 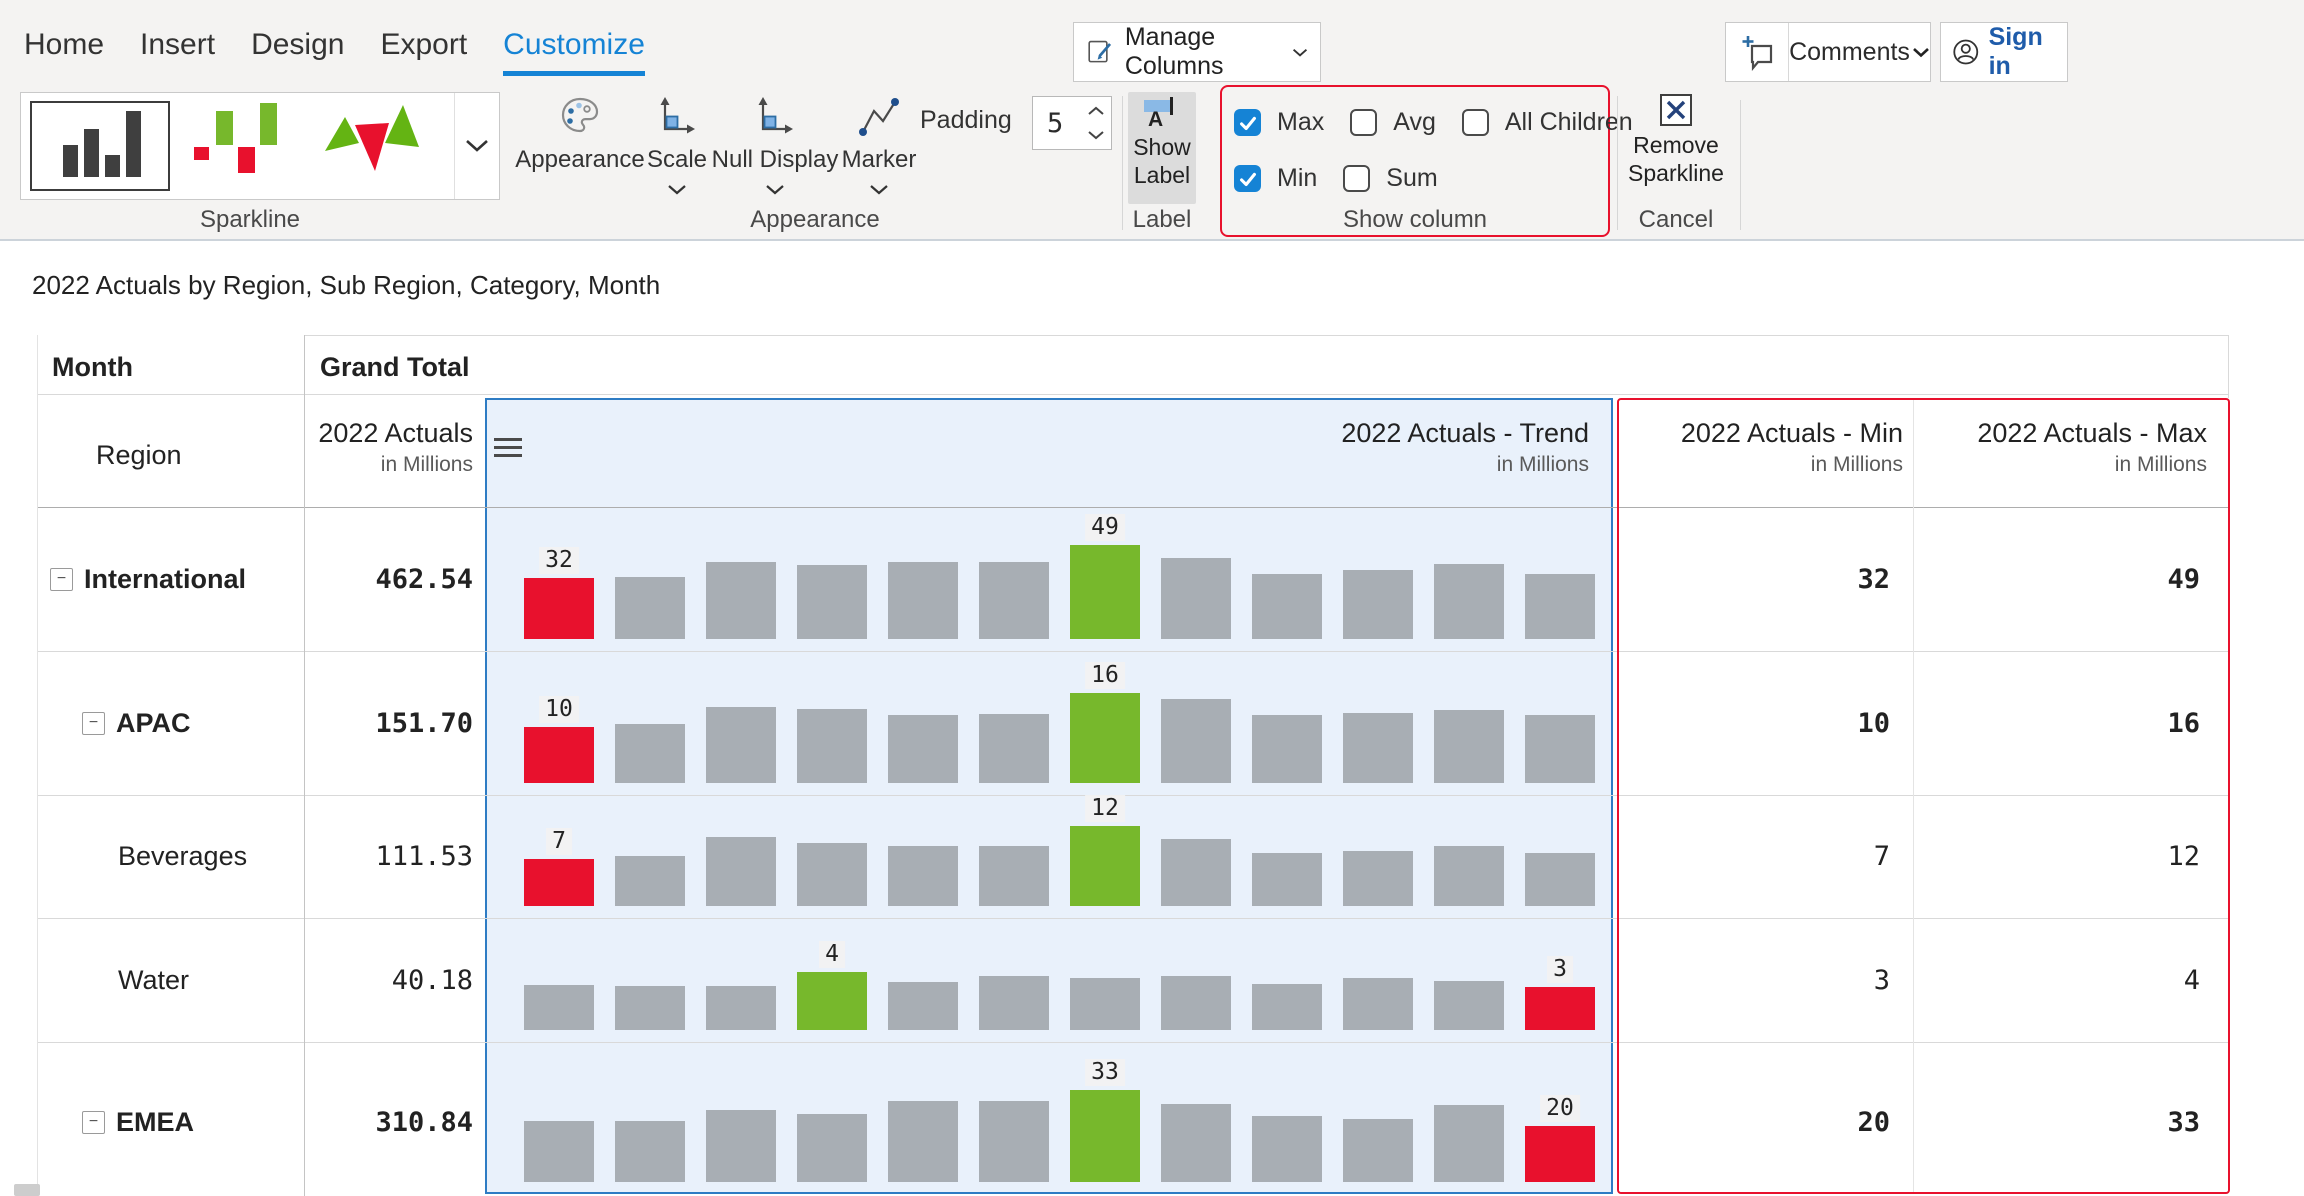 What do you see at coordinates (153, 722) in the screenshot?
I see `row-label-text: APAC` at bounding box center [153, 722].